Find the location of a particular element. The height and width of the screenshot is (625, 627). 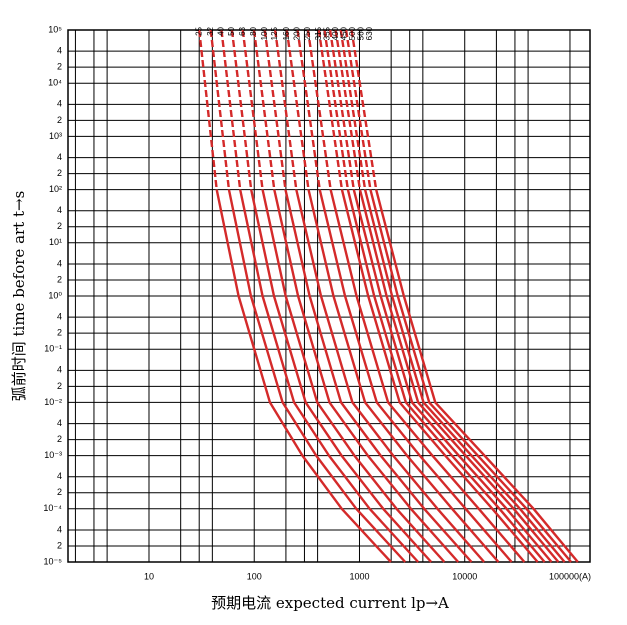

y-tick-label: 10⁴ is located at coordinates (55, 83).